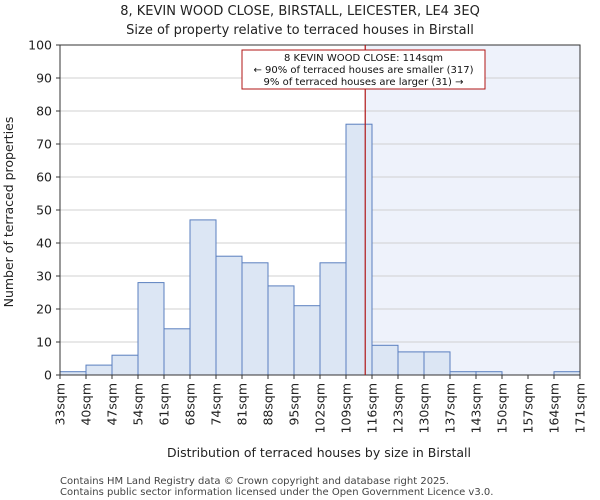  What do you see at coordinates (190, 404) in the screenshot?
I see `x-tick-label: 68sqm` at bounding box center [190, 404].